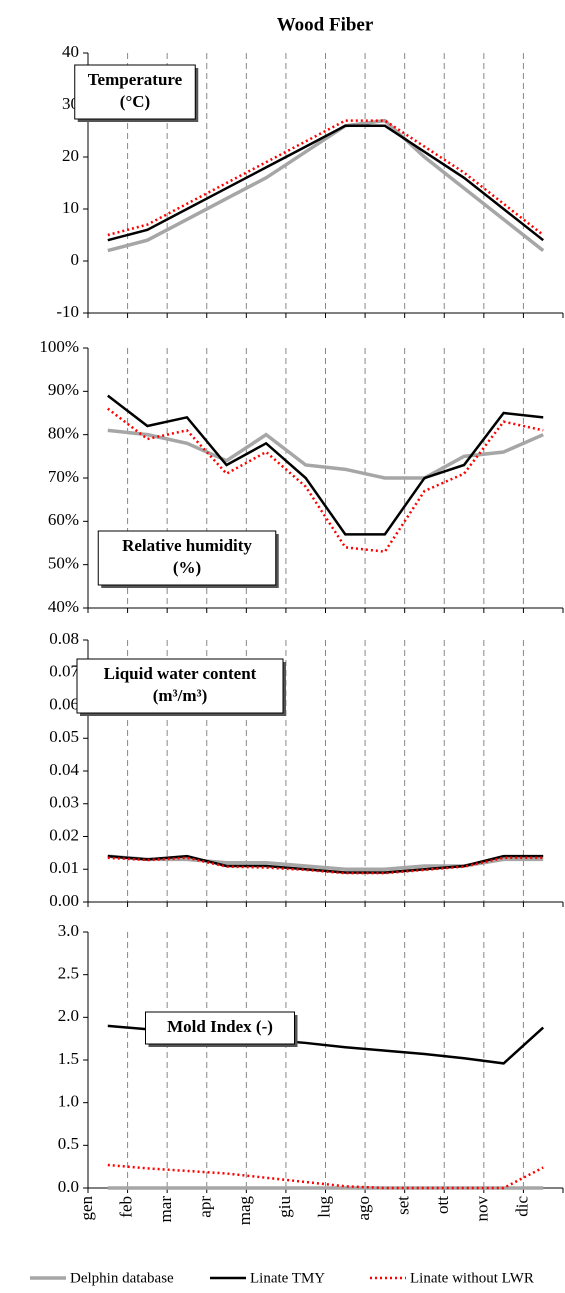  Describe the element at coordinates (64, 638) in the screenshot. I see `y-tick-label: 0.08` at that location.